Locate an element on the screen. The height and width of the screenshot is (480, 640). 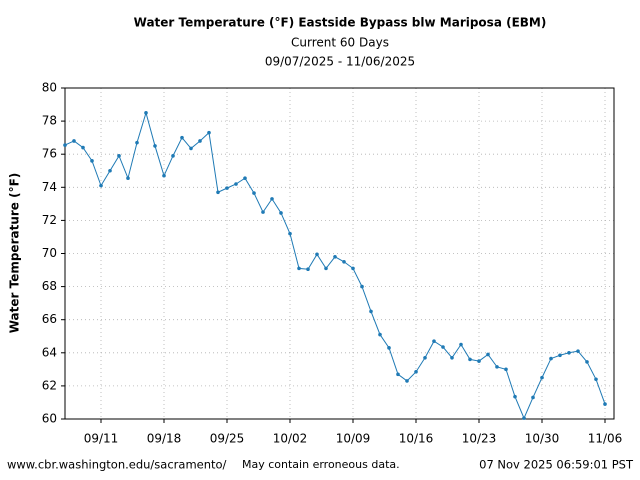
x-tick-label: 09/11 is located at coordinates (101, 439).